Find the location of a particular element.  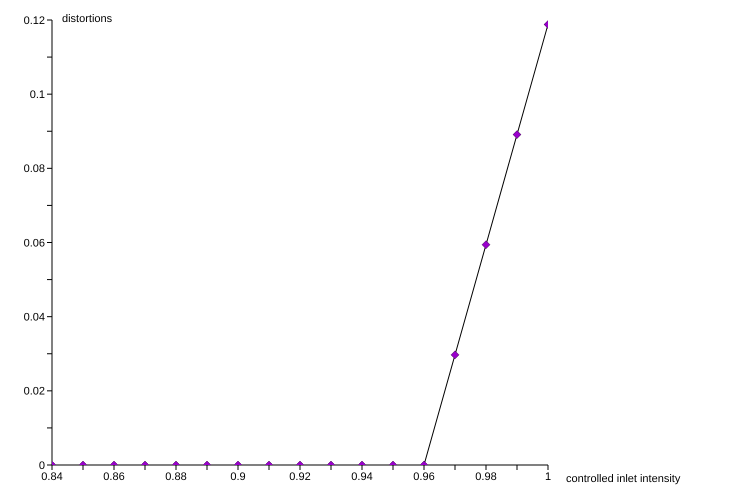

y-axis-title: distortions is located at coordinates (87, 19).